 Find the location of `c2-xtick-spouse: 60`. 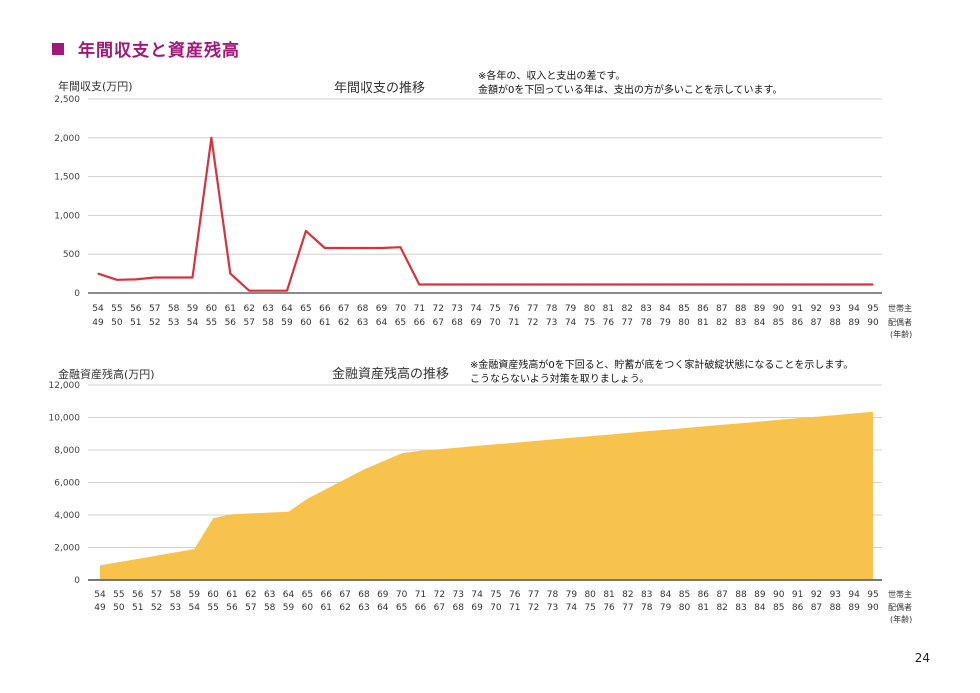

c2-xtick-spouse: 60 is located at coordinates (308, 608).